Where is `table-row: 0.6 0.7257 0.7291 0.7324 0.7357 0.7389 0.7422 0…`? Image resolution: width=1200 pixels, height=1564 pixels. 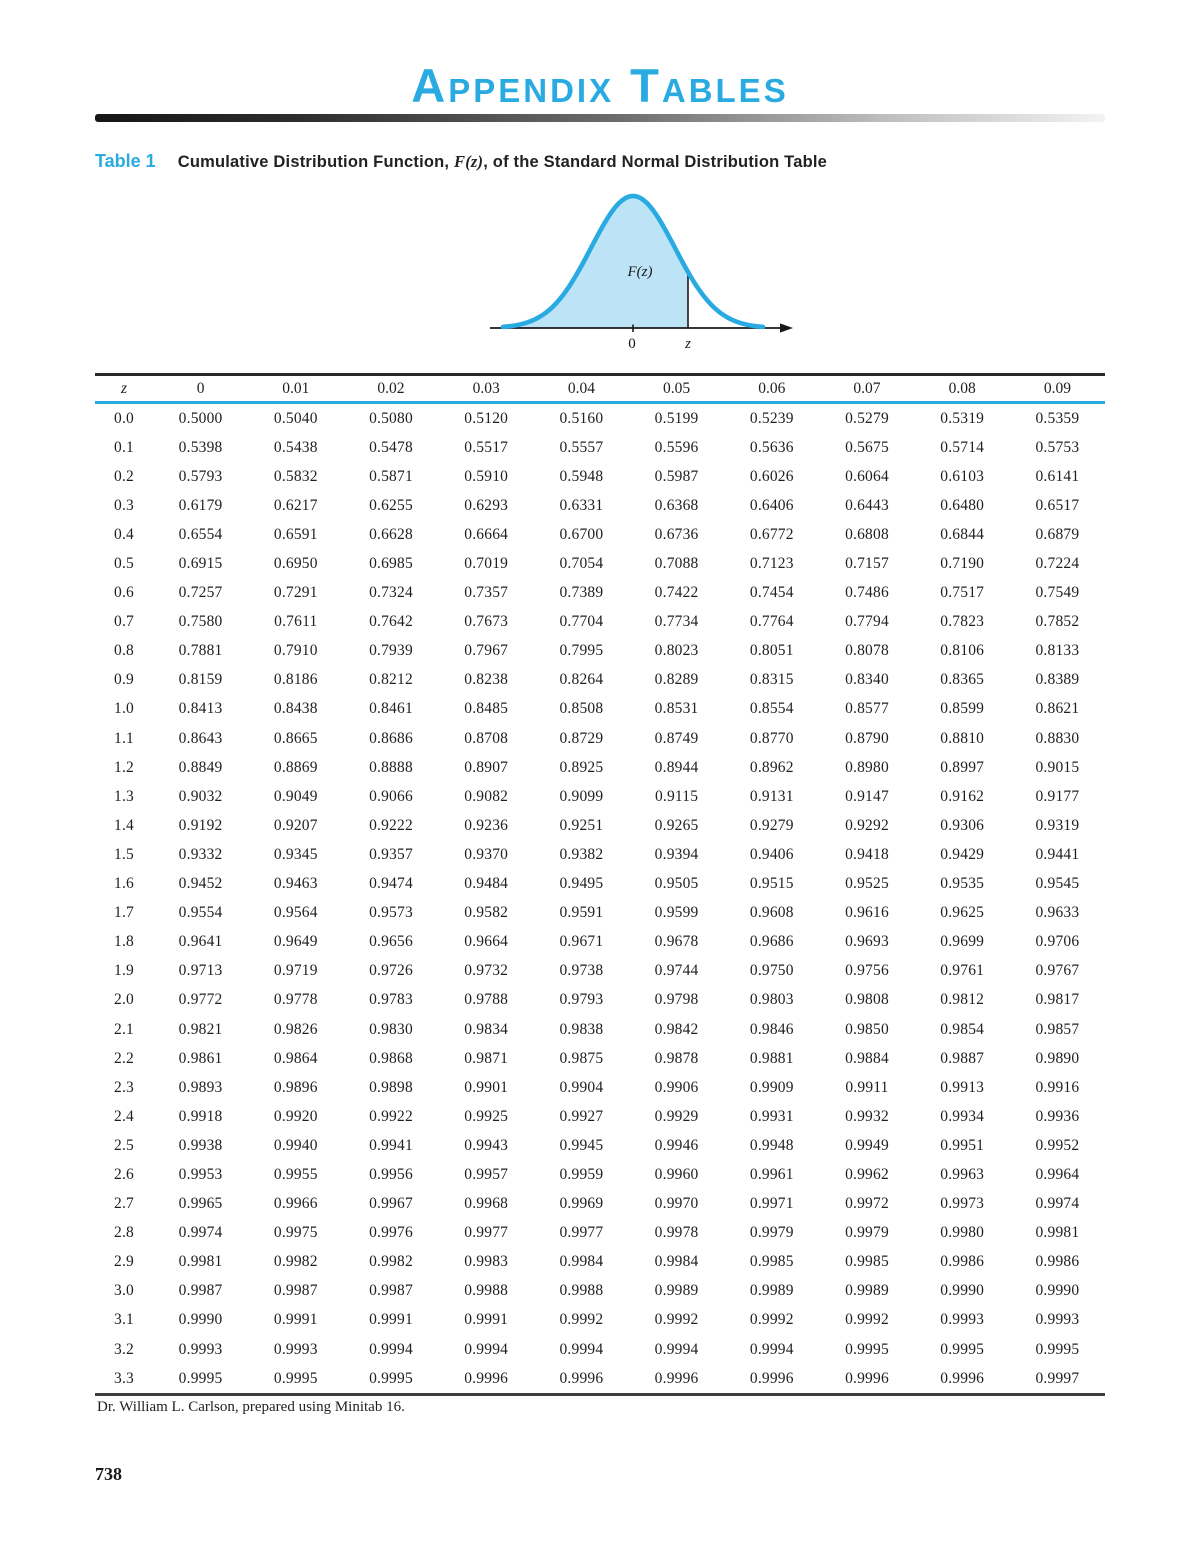
table-row: 0.6 0.7257 0.7291 0.7324 0.7357 0.7389 0.7422 0… is located at coordinates (600, 593).